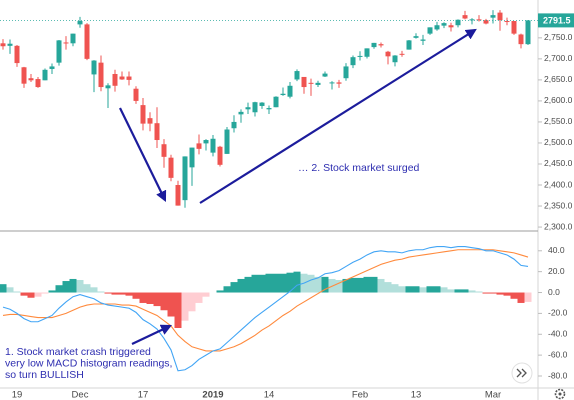 The width and height of the screenshot is (574, 400). Describe the element at coordinates (538, 381) in the screenshot. I see `controls` at that location.